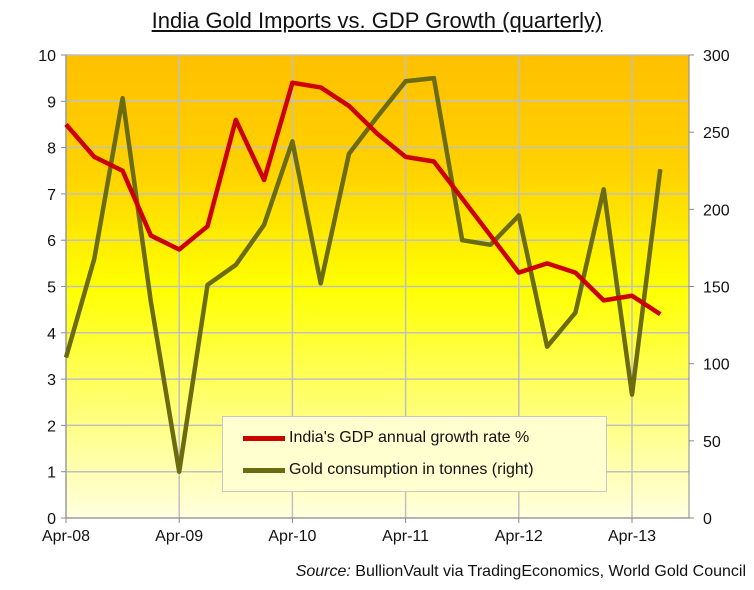 The height and width of the screenshot is (590, 754). I want to click on left-tick-label: 1, so click(51, 473).